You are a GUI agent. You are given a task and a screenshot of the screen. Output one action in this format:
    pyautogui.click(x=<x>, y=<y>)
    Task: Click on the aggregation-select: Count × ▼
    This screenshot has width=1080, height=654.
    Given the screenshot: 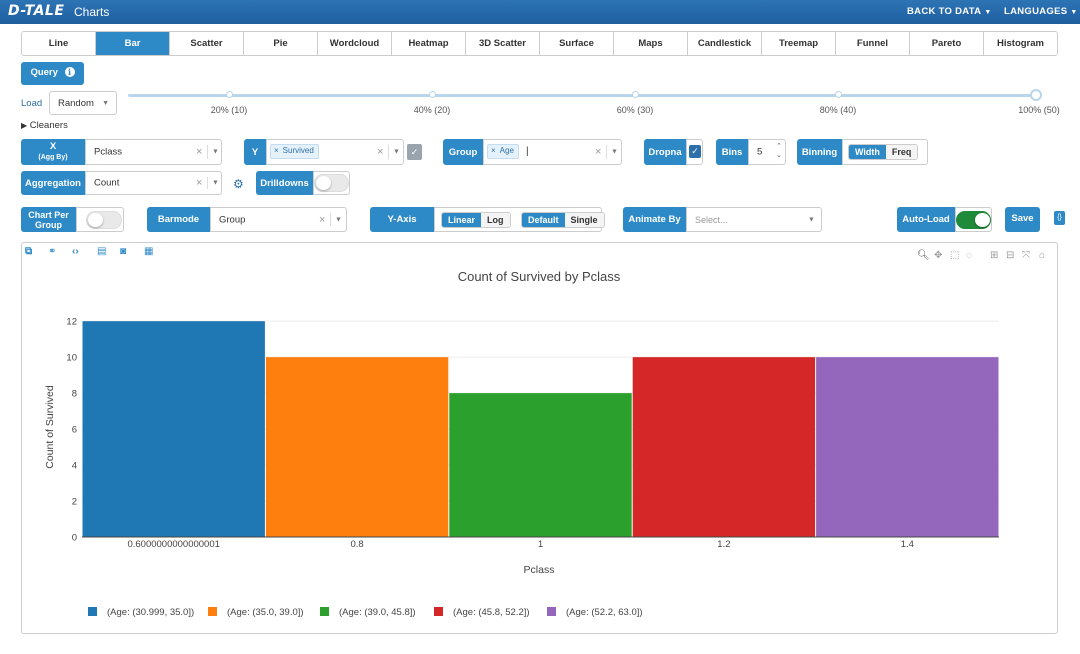 What is the action you would take?
    pyautogui.click(x=153, y=183)
    